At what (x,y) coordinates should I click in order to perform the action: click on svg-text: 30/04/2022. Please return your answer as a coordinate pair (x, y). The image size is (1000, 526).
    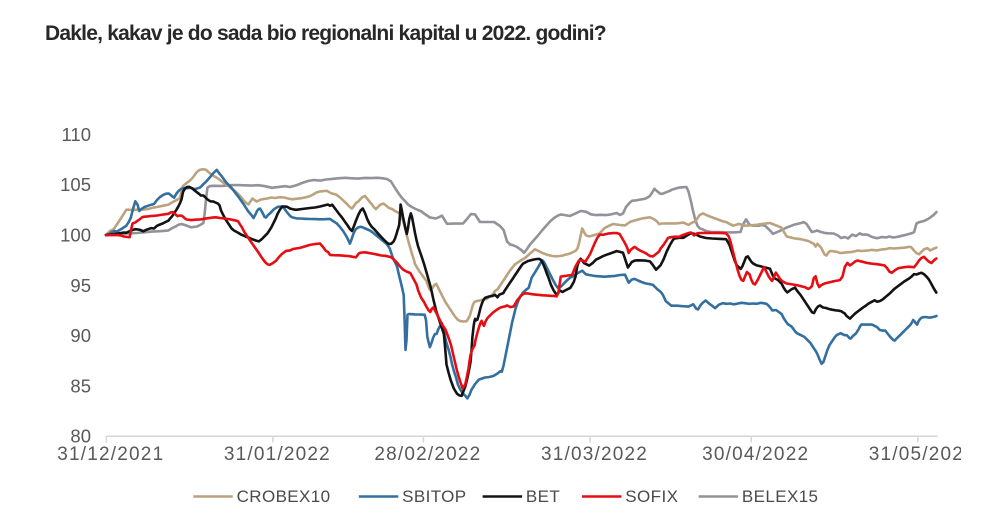
    Looking at the image, I should click on (755, 454).